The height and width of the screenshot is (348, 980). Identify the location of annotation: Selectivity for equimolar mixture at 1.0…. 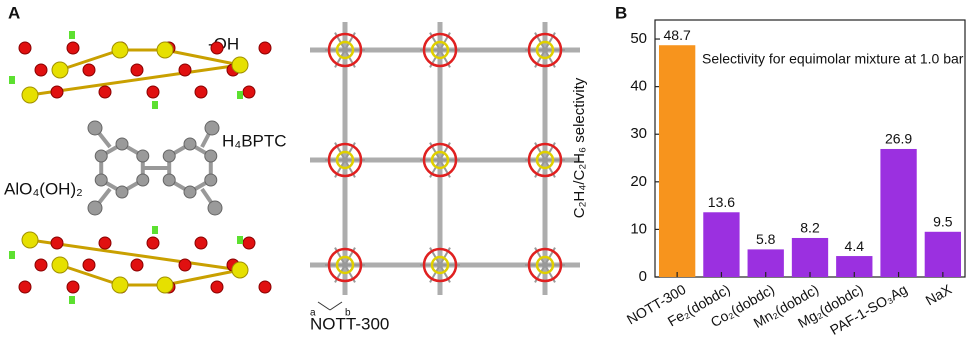
(833, 59).